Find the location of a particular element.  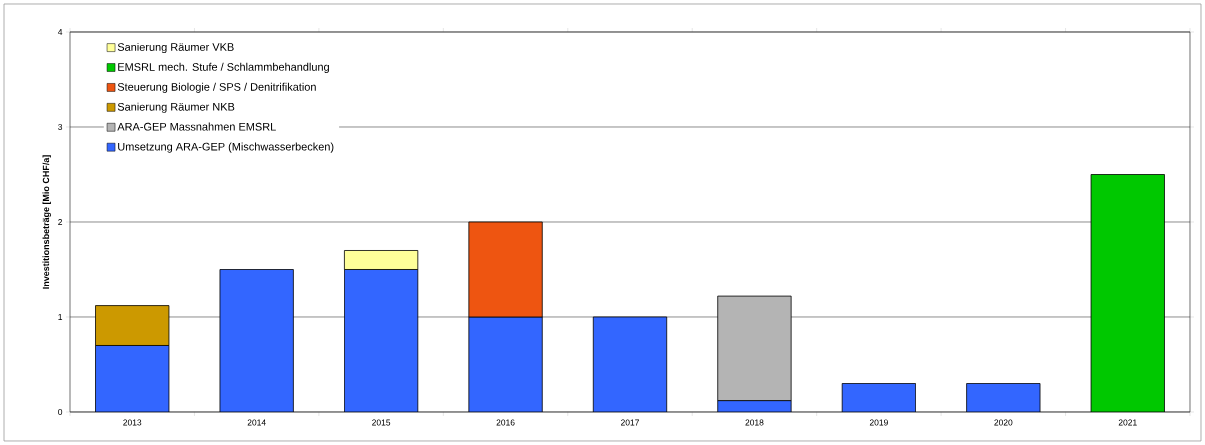

y-tick-label: 4 is located at coordinates (60, 32).